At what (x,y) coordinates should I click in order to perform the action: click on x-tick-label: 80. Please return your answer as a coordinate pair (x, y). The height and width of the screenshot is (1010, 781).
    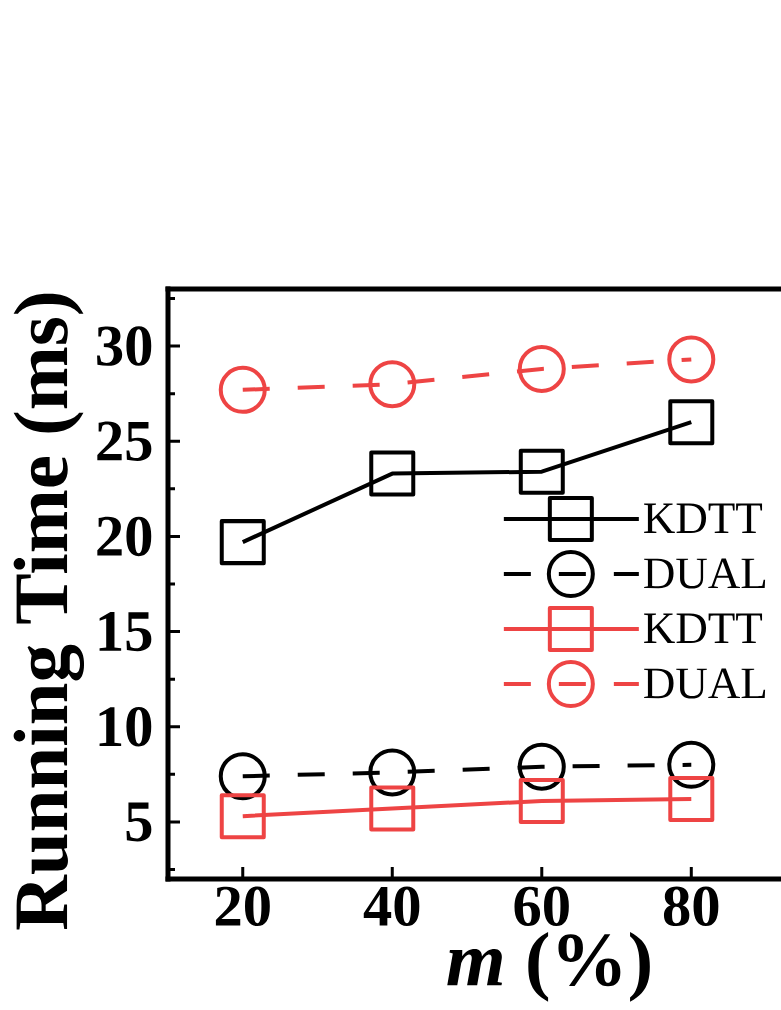
    Looking at the image, I should click on (691, 906).